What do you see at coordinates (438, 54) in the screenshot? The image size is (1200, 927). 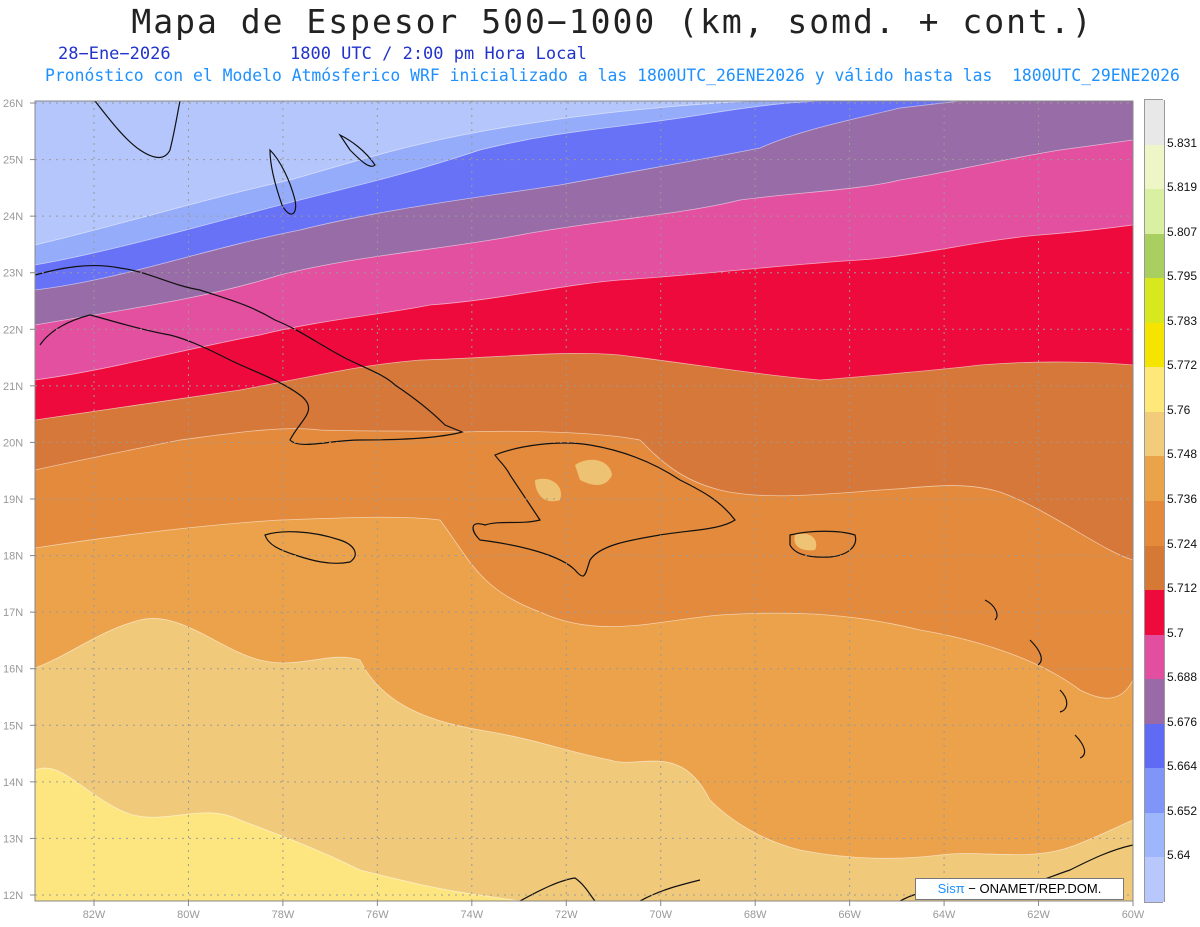 I see `valid-time: 1800 UTC / 2:00 pm Hora Local` at bounding box center [438, 54].